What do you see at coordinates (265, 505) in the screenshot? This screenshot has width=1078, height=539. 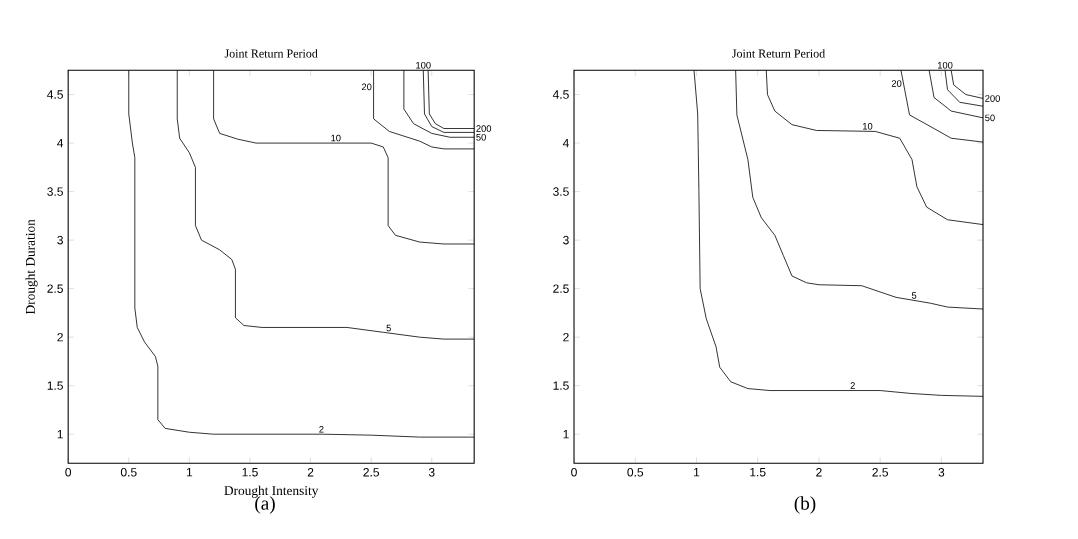 I see `text: (a)` at bounding box center [265, 505].